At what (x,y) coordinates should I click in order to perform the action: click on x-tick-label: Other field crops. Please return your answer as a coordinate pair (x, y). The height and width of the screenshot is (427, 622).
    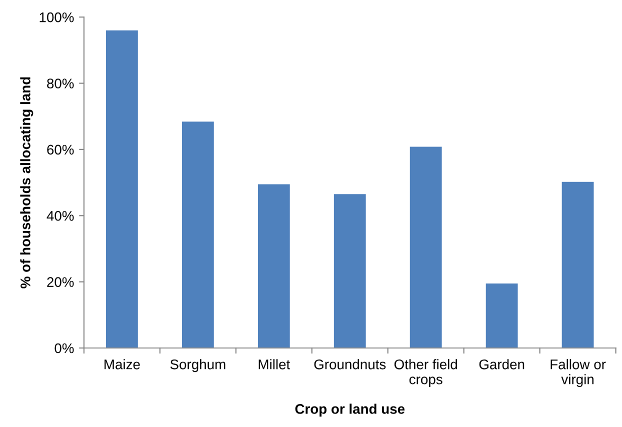
    Looking at the image, I should click on (425, 373).